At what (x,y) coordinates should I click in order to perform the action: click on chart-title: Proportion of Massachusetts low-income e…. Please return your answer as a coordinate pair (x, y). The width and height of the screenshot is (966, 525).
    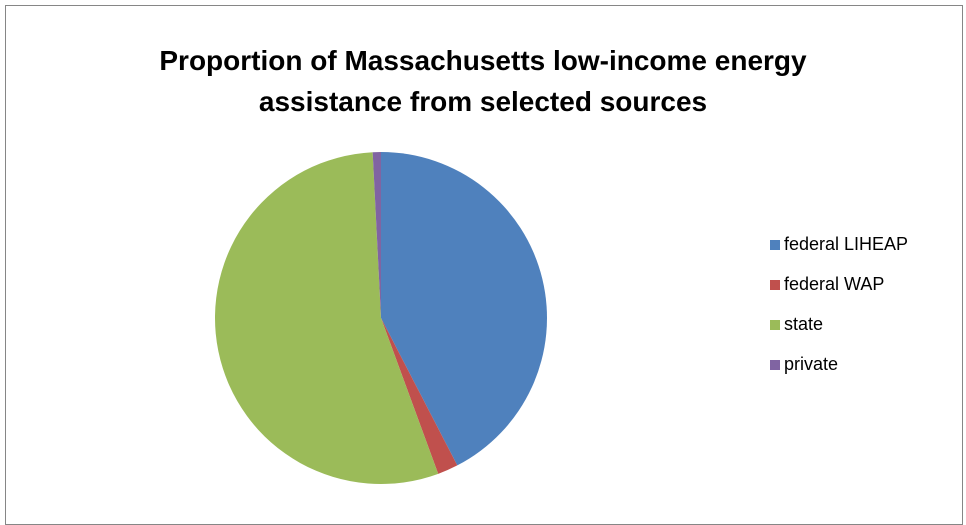
    Looking at the image, I should click on (483, 81).